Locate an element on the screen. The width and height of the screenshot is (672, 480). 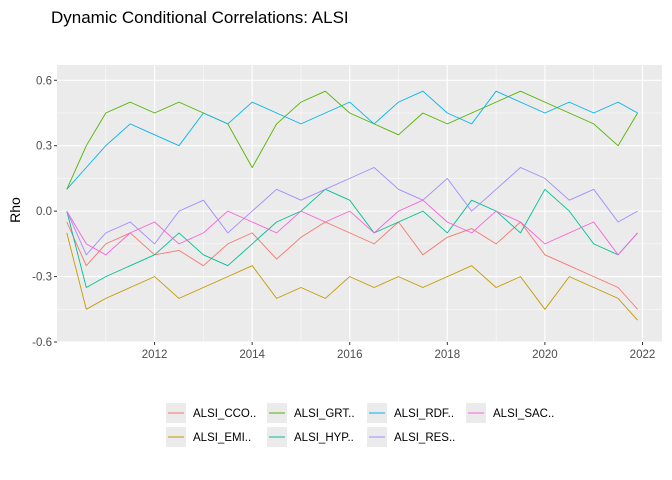
x-tick-label: 2018 is located at coordinates (448, 355).